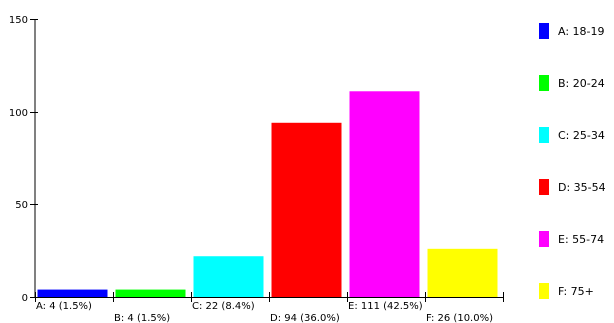 The image size is (614, 323). Describe the element at coordinates (384, 194) in the screenshot. I see `bar-e` at that location.